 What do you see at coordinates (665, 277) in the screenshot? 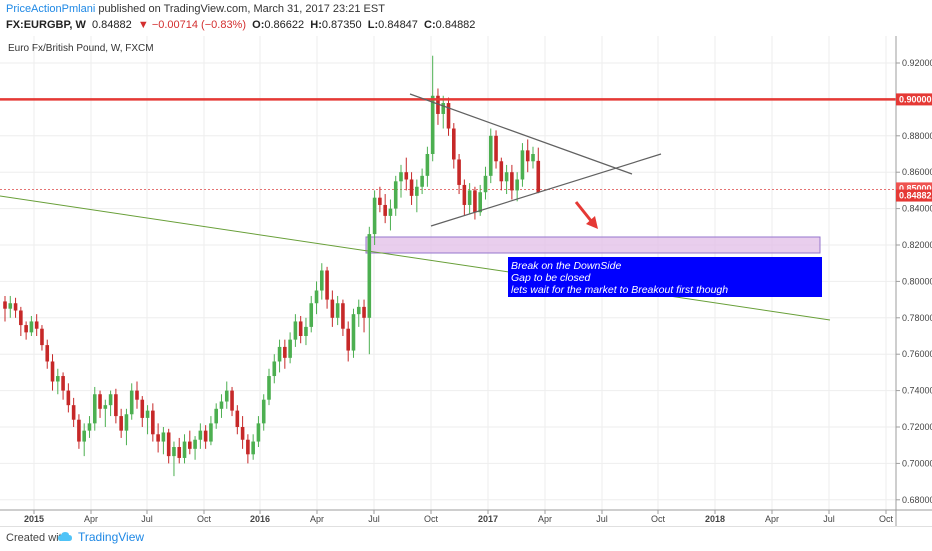
I see `annotation-box` at bounding box center [665, 277].